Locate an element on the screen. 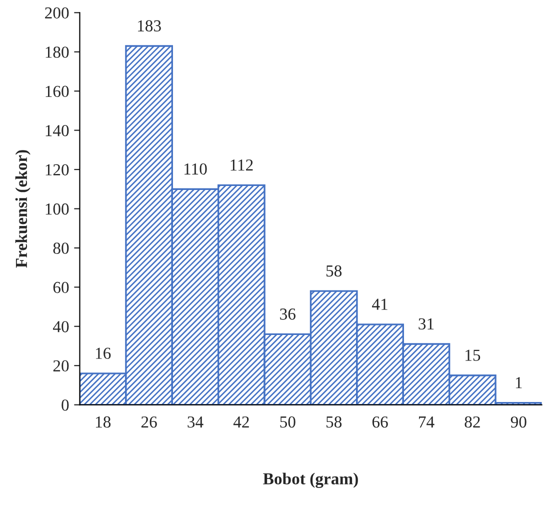  y-tick-label: 0 is located at coordinates (65, 405).